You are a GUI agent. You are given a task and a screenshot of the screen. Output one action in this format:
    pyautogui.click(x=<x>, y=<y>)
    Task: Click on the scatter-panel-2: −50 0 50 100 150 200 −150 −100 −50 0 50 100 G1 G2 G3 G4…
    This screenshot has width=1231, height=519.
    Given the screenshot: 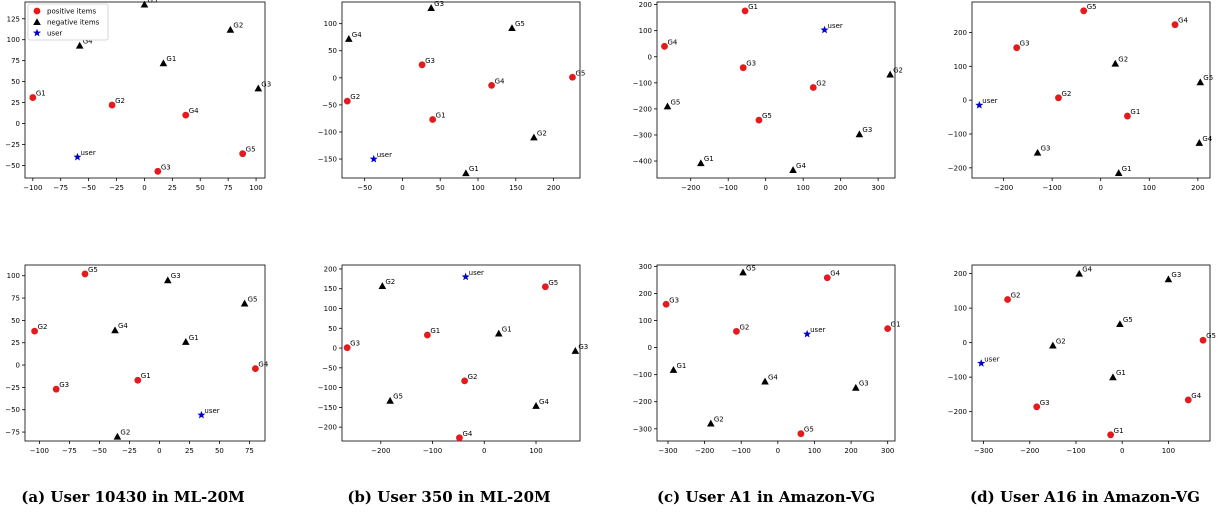 What is the action you would take?
    pyautogui.click(x=452, y=96)
    